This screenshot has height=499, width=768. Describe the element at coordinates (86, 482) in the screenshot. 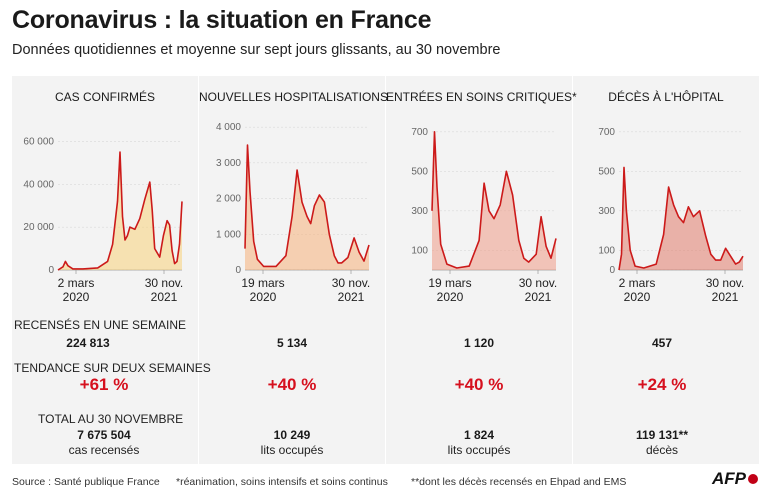

I see `footer-source: Source : Santé publique France` at that location.